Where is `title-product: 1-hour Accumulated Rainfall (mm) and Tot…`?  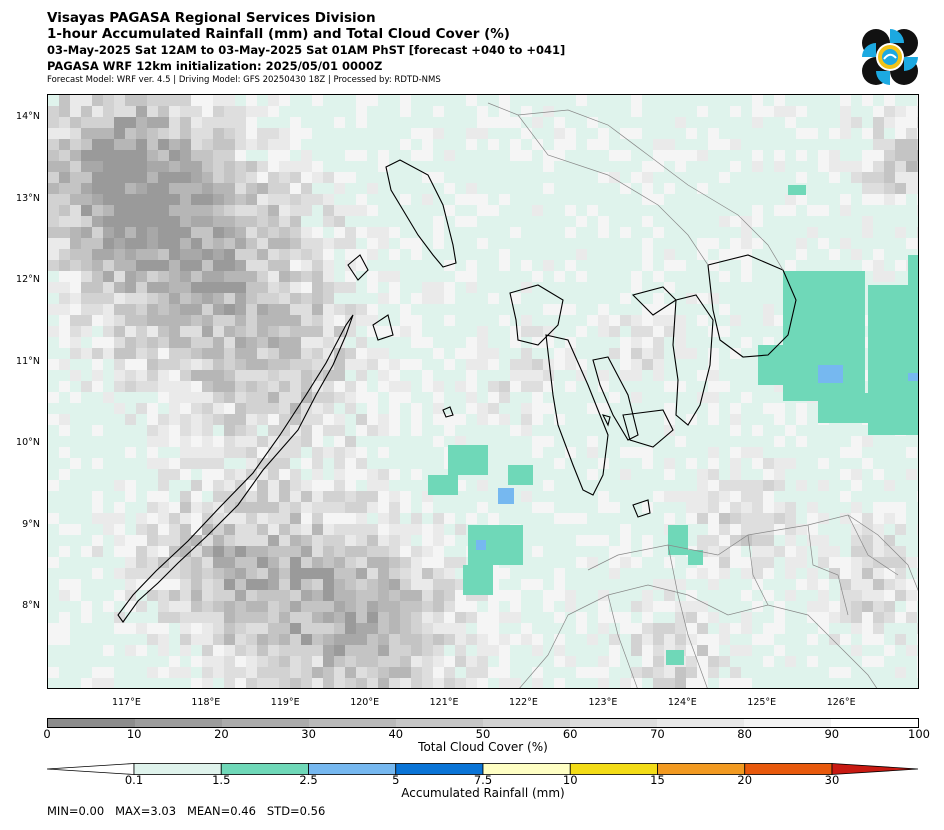
title-product: 1-hour Accumulated Rainfall (mm) and Tot… is located at coordinates (278, 34).